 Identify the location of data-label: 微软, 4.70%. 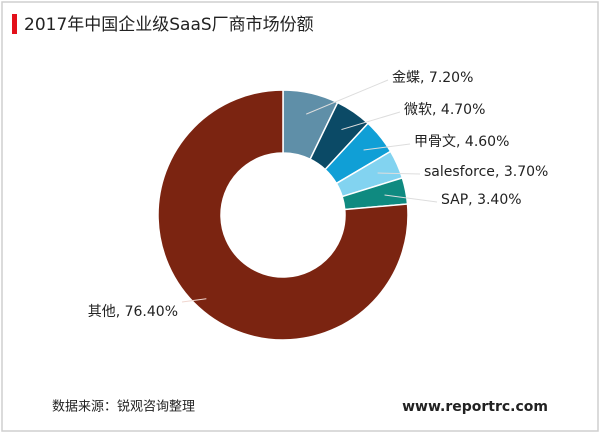
(444, 110).